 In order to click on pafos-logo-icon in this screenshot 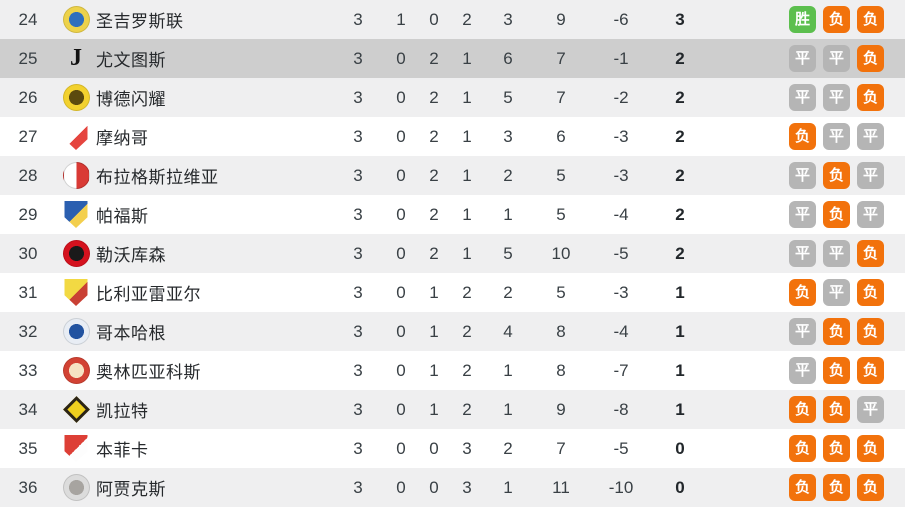, I will do `click(76, 214)`.